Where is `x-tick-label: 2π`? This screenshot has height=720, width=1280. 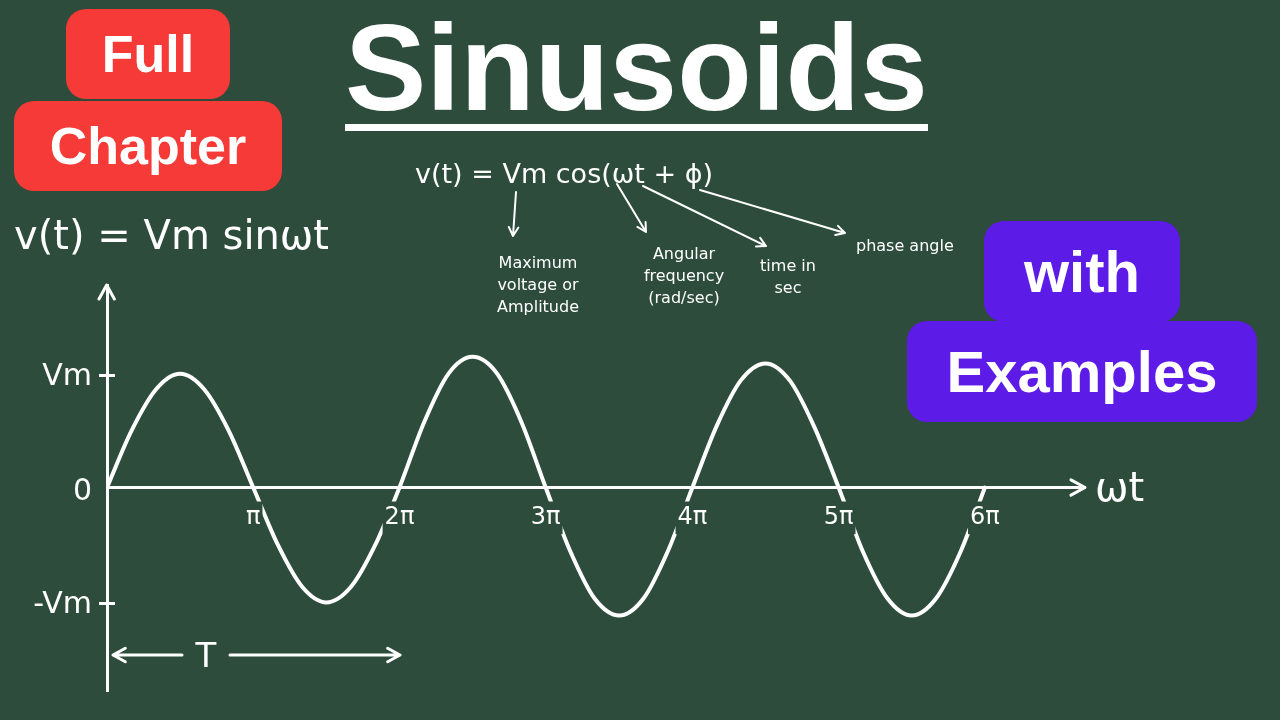
x-tick-label: 2π is located at coordinates (399, 516).